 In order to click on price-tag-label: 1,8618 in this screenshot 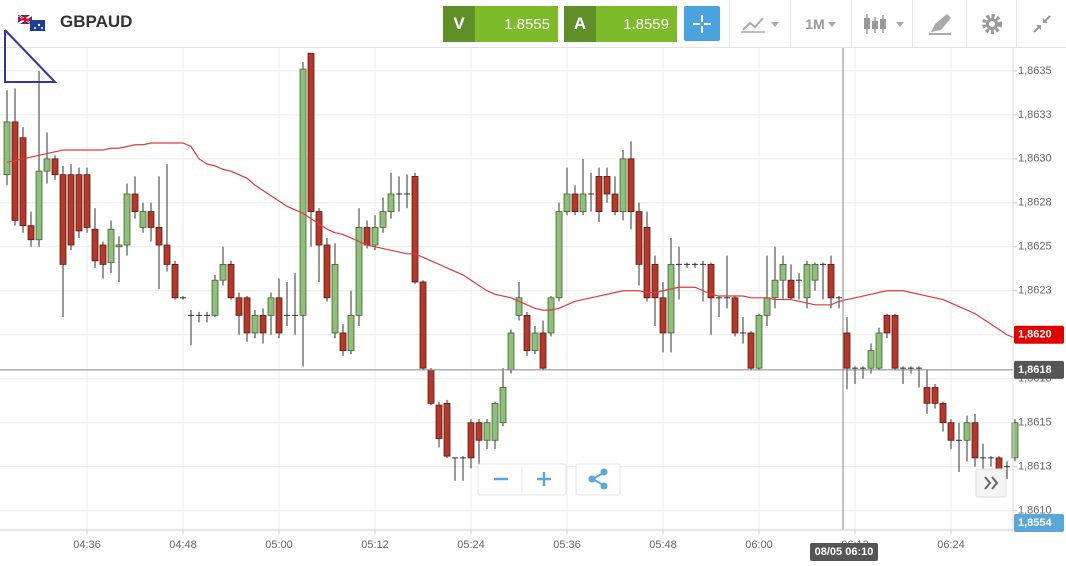, I will do `click(1035, 370)`.